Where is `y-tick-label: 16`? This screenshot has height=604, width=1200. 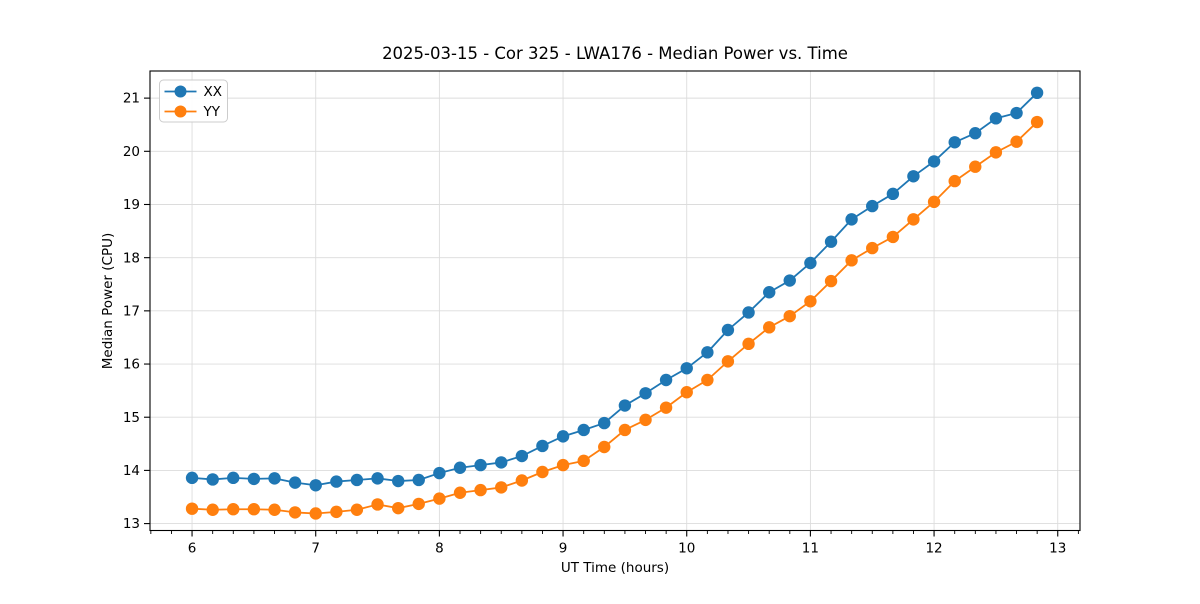
y-tick-label: 16 is located at coordinates (131, 365).